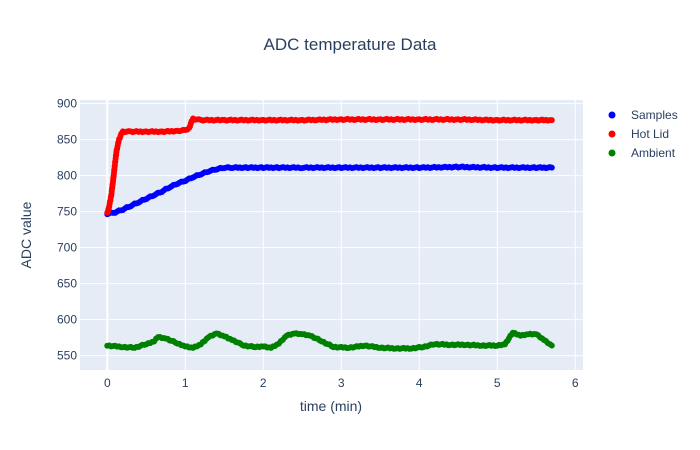  I want to click on series-ambient, so click(329, 340).